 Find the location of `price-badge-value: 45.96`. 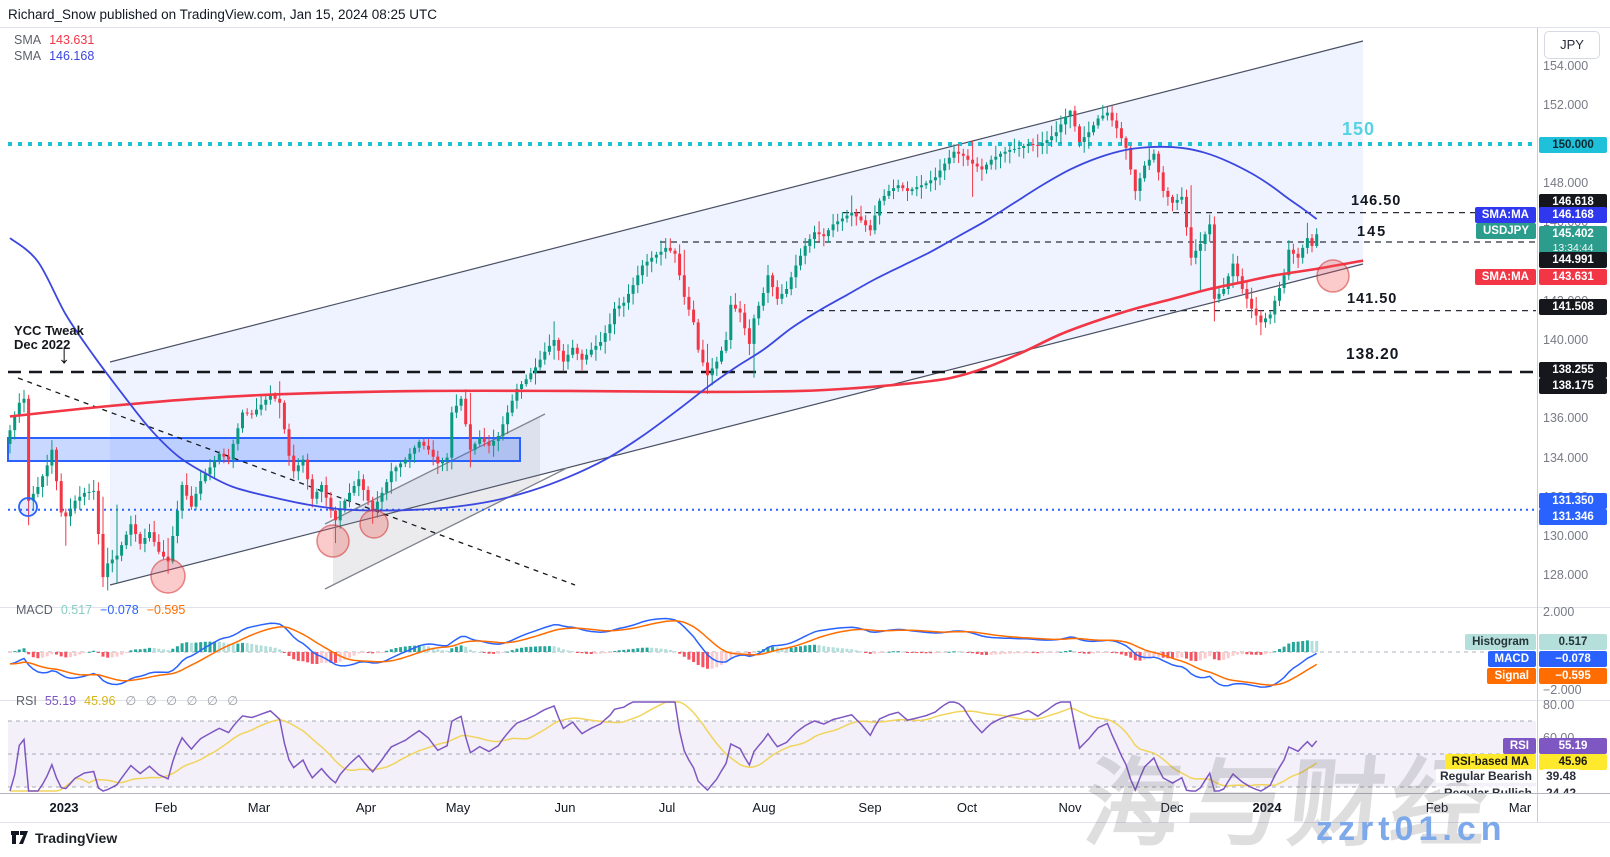

price-badge-value: 45.96 is located at coordinates (1573, 762).